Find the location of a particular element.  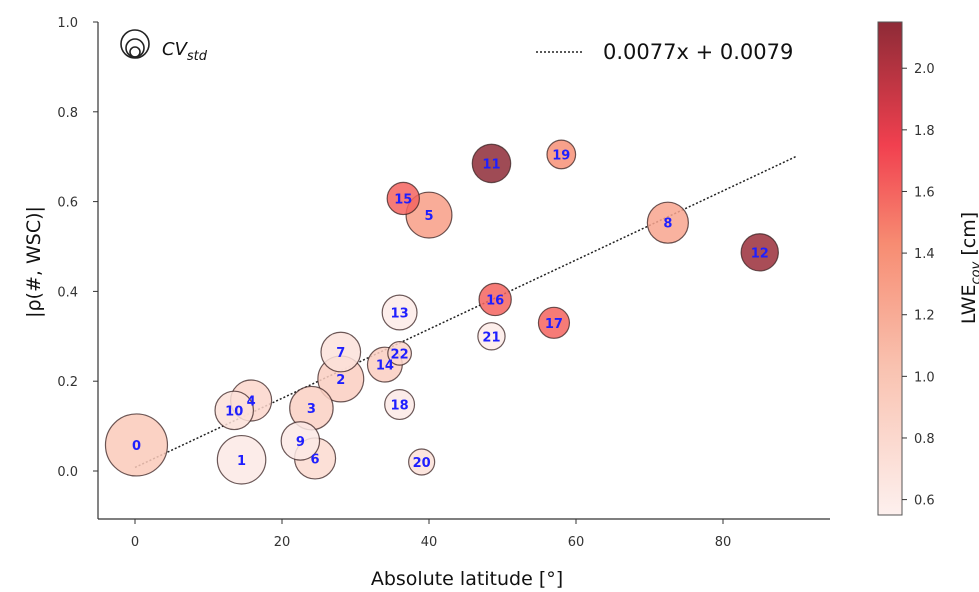

x-tick-label: 20 is located at coordinates (282, 542).